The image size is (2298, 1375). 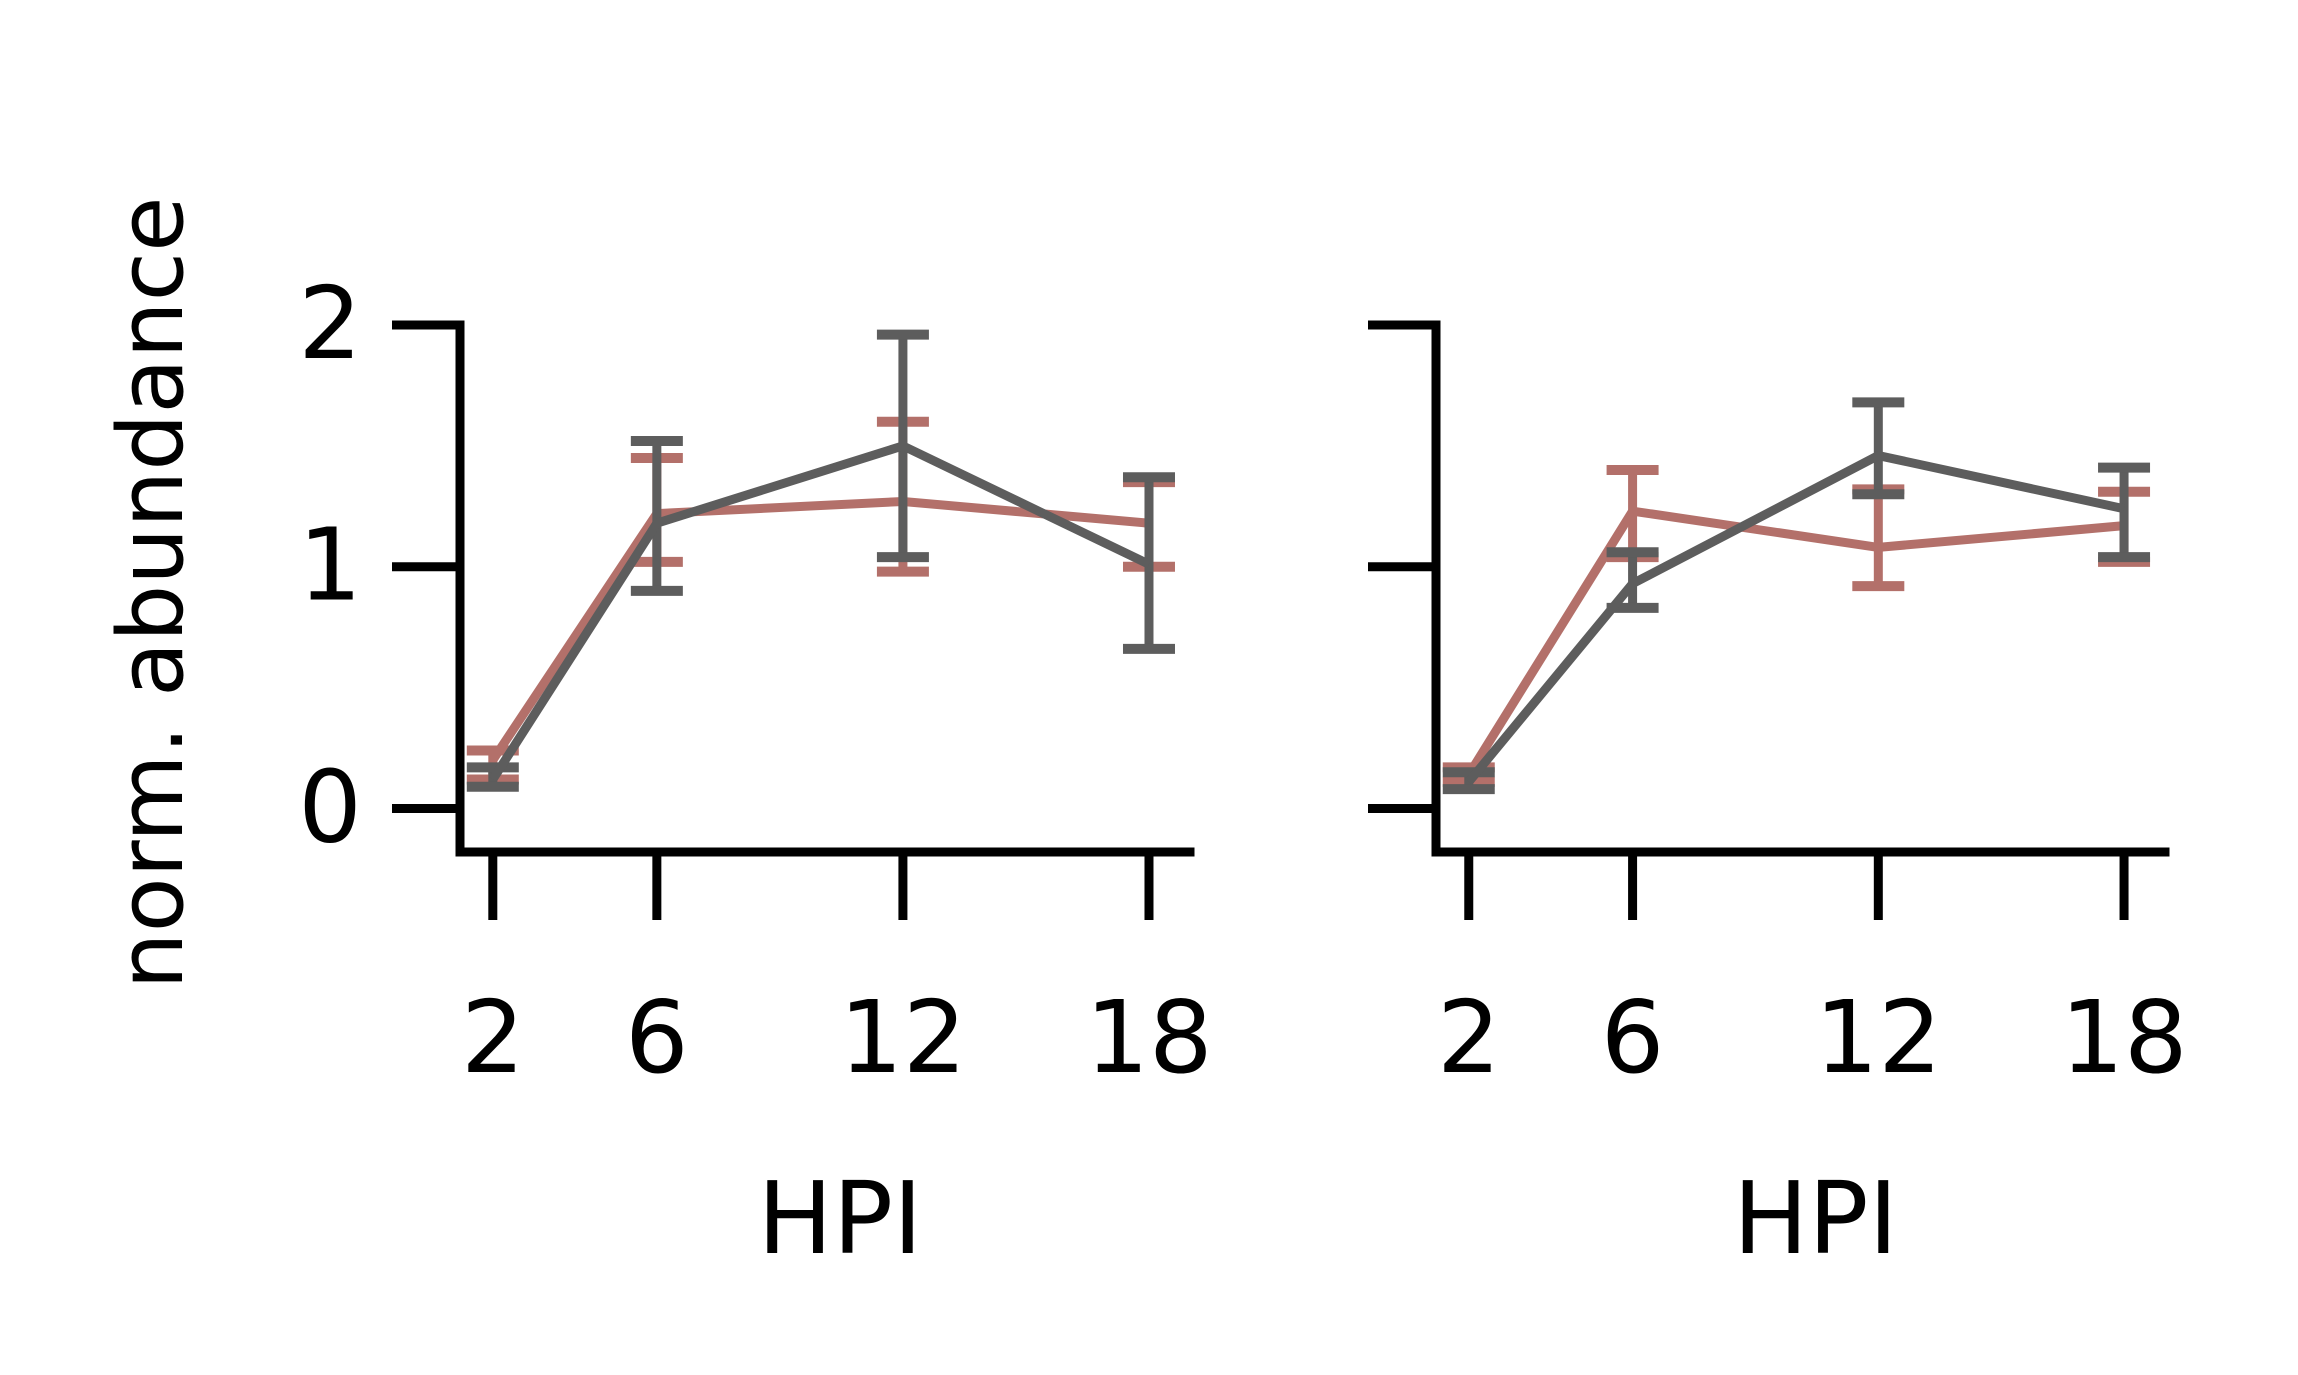 What do you see at coordinates (330, 565) in the screenshot?
I see `y-tick-label: 1` at bounding box center [330, 565].